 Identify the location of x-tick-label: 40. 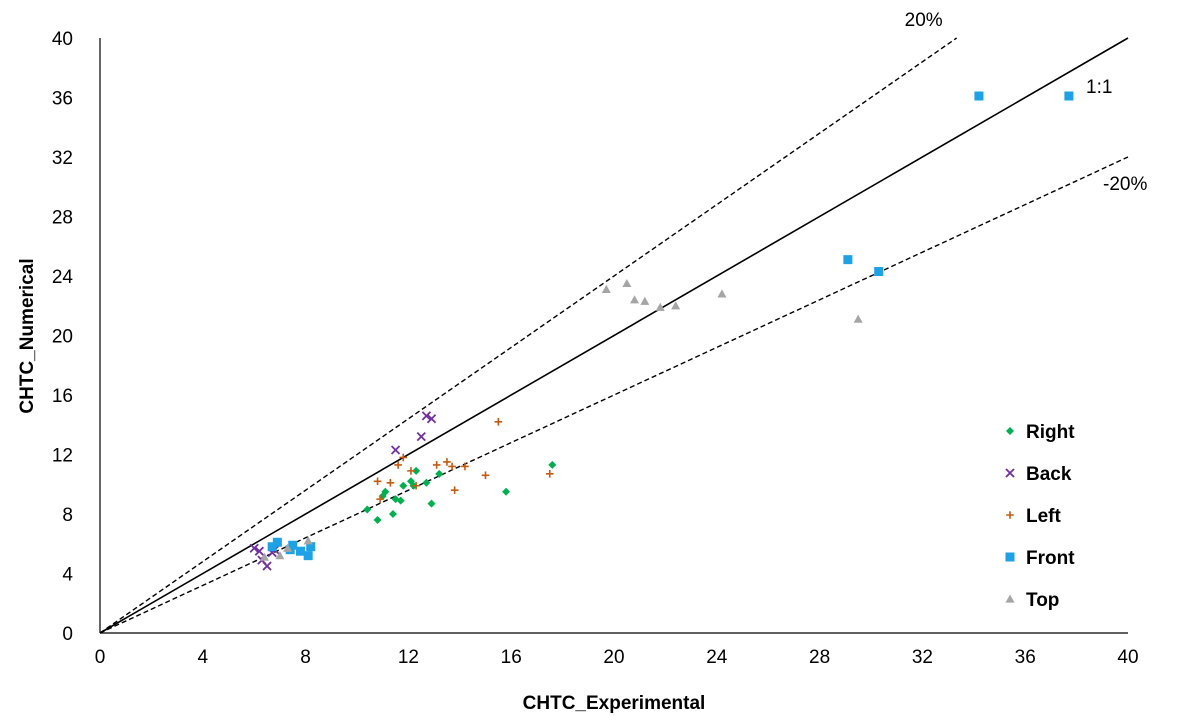
(1127, 657).